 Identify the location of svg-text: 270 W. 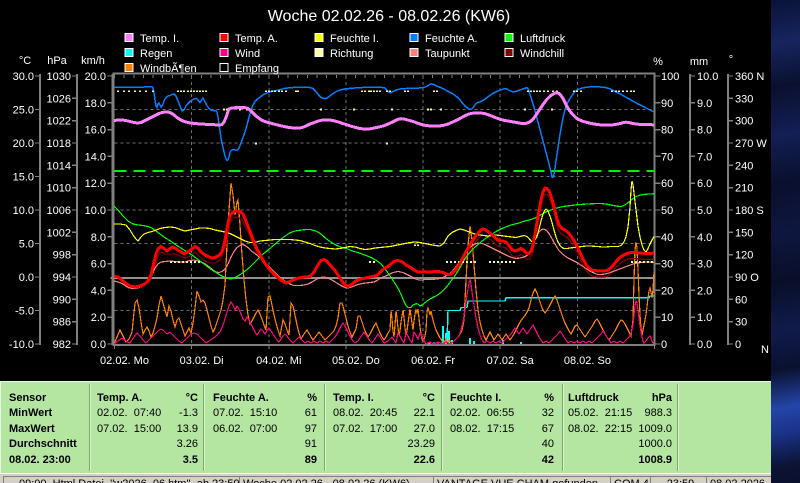
(751, 144).